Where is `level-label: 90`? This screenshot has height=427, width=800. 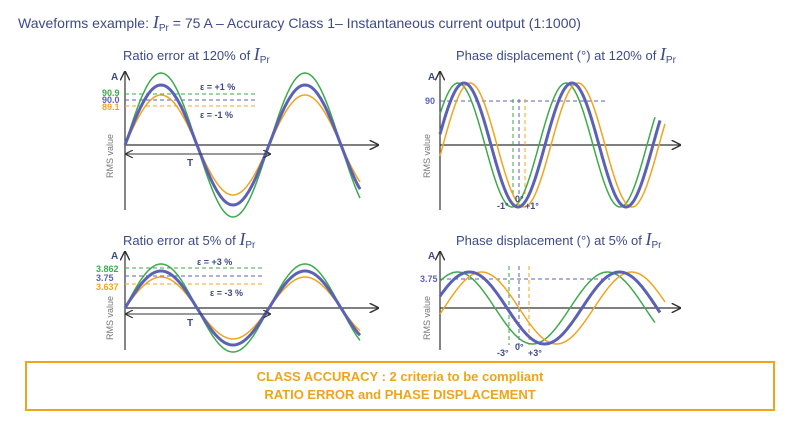
level-label: 90 is located at coordinates (430, 101).